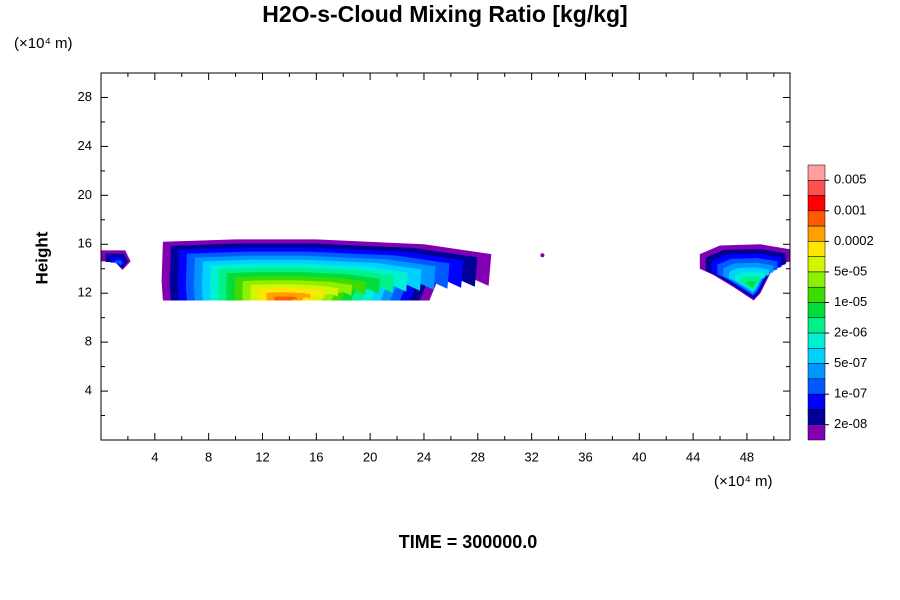 This screenshot has height=600, width=900. What do you see at coordinates (693, 456) in the screenshot?
I see `x-tick-label: 44` at bounding box center [693, 456].